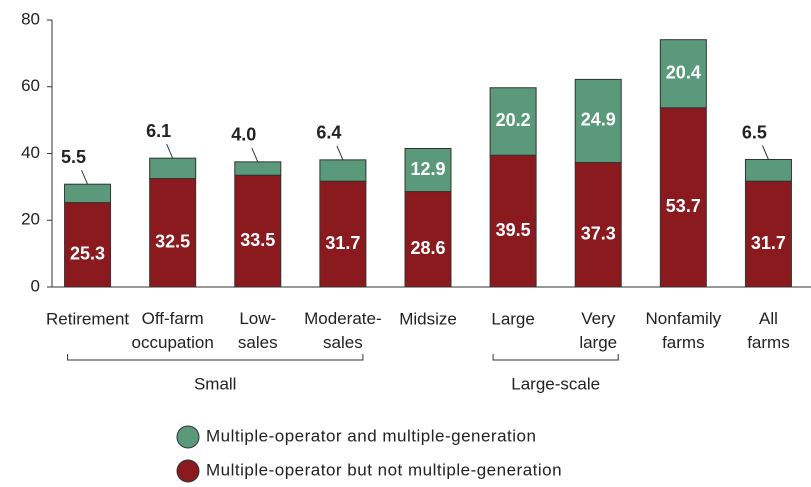  What do you see at coordinates (172, 242) in the screenshot?
I see `value-label: 32.5` at bounding box center [172, 242].